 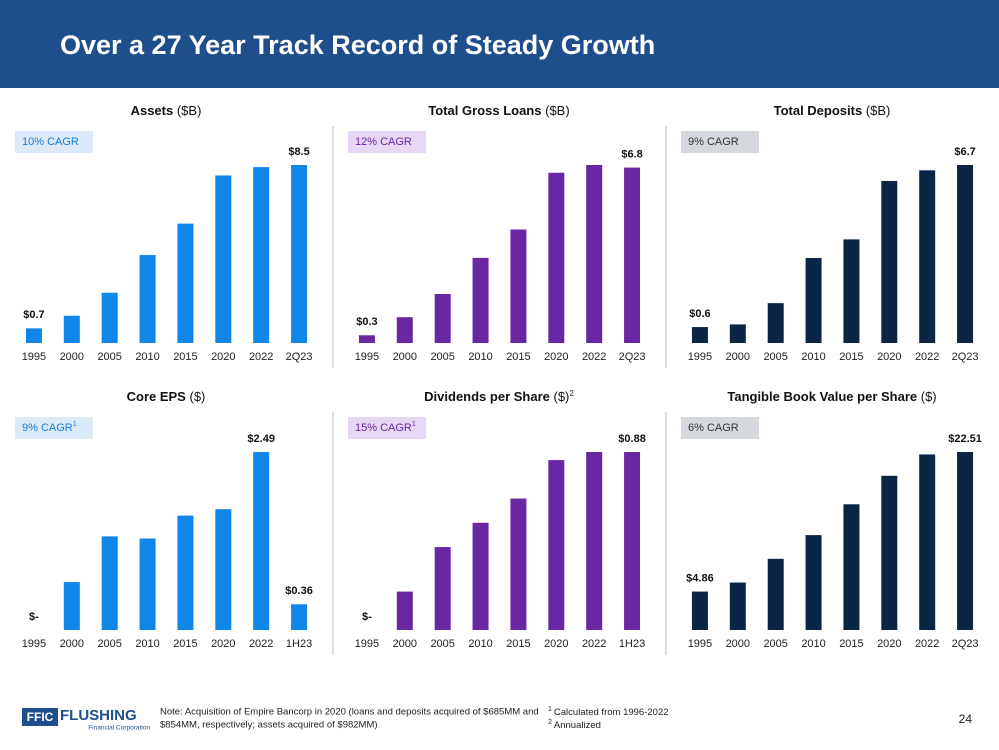 What do you see at coordinates (577, 725) in the screenshot?
I see `footnote-text: Annualized` at bounding box center [577, 725].